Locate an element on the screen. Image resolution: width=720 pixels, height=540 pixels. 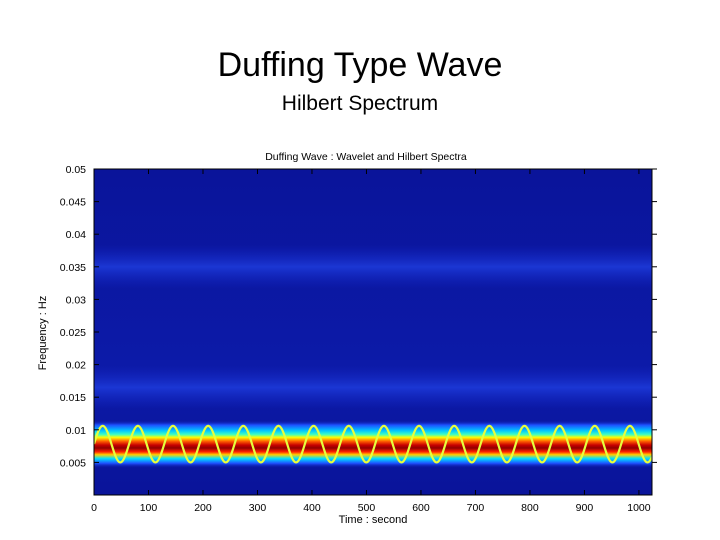
x-tick-label: 300 is located at coordinates (258, 508).